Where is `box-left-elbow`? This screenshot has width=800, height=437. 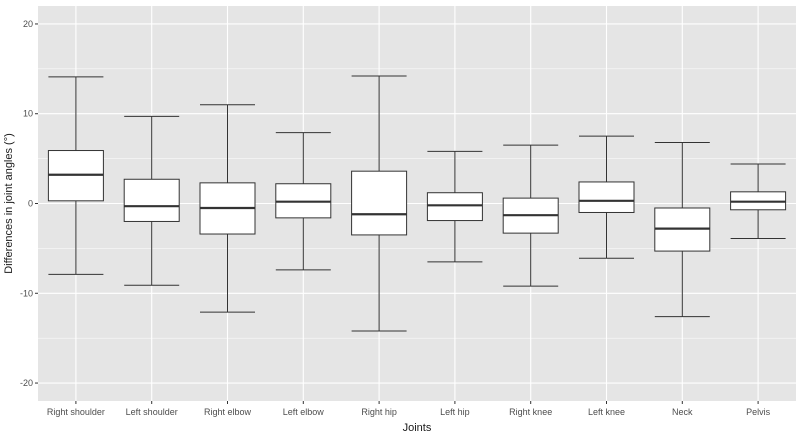
box-left-elbow is located at coordinates (303, 201).